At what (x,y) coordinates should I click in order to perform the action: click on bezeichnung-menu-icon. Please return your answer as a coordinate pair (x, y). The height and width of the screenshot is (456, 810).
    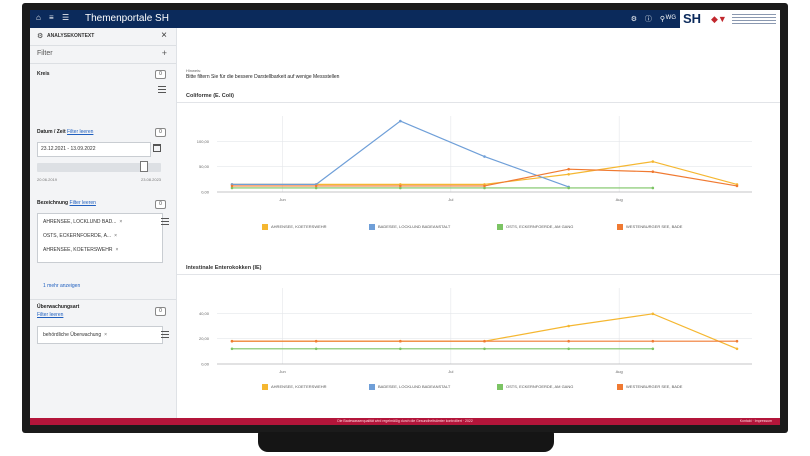
    Looking at the image, I should click on (165, 221).